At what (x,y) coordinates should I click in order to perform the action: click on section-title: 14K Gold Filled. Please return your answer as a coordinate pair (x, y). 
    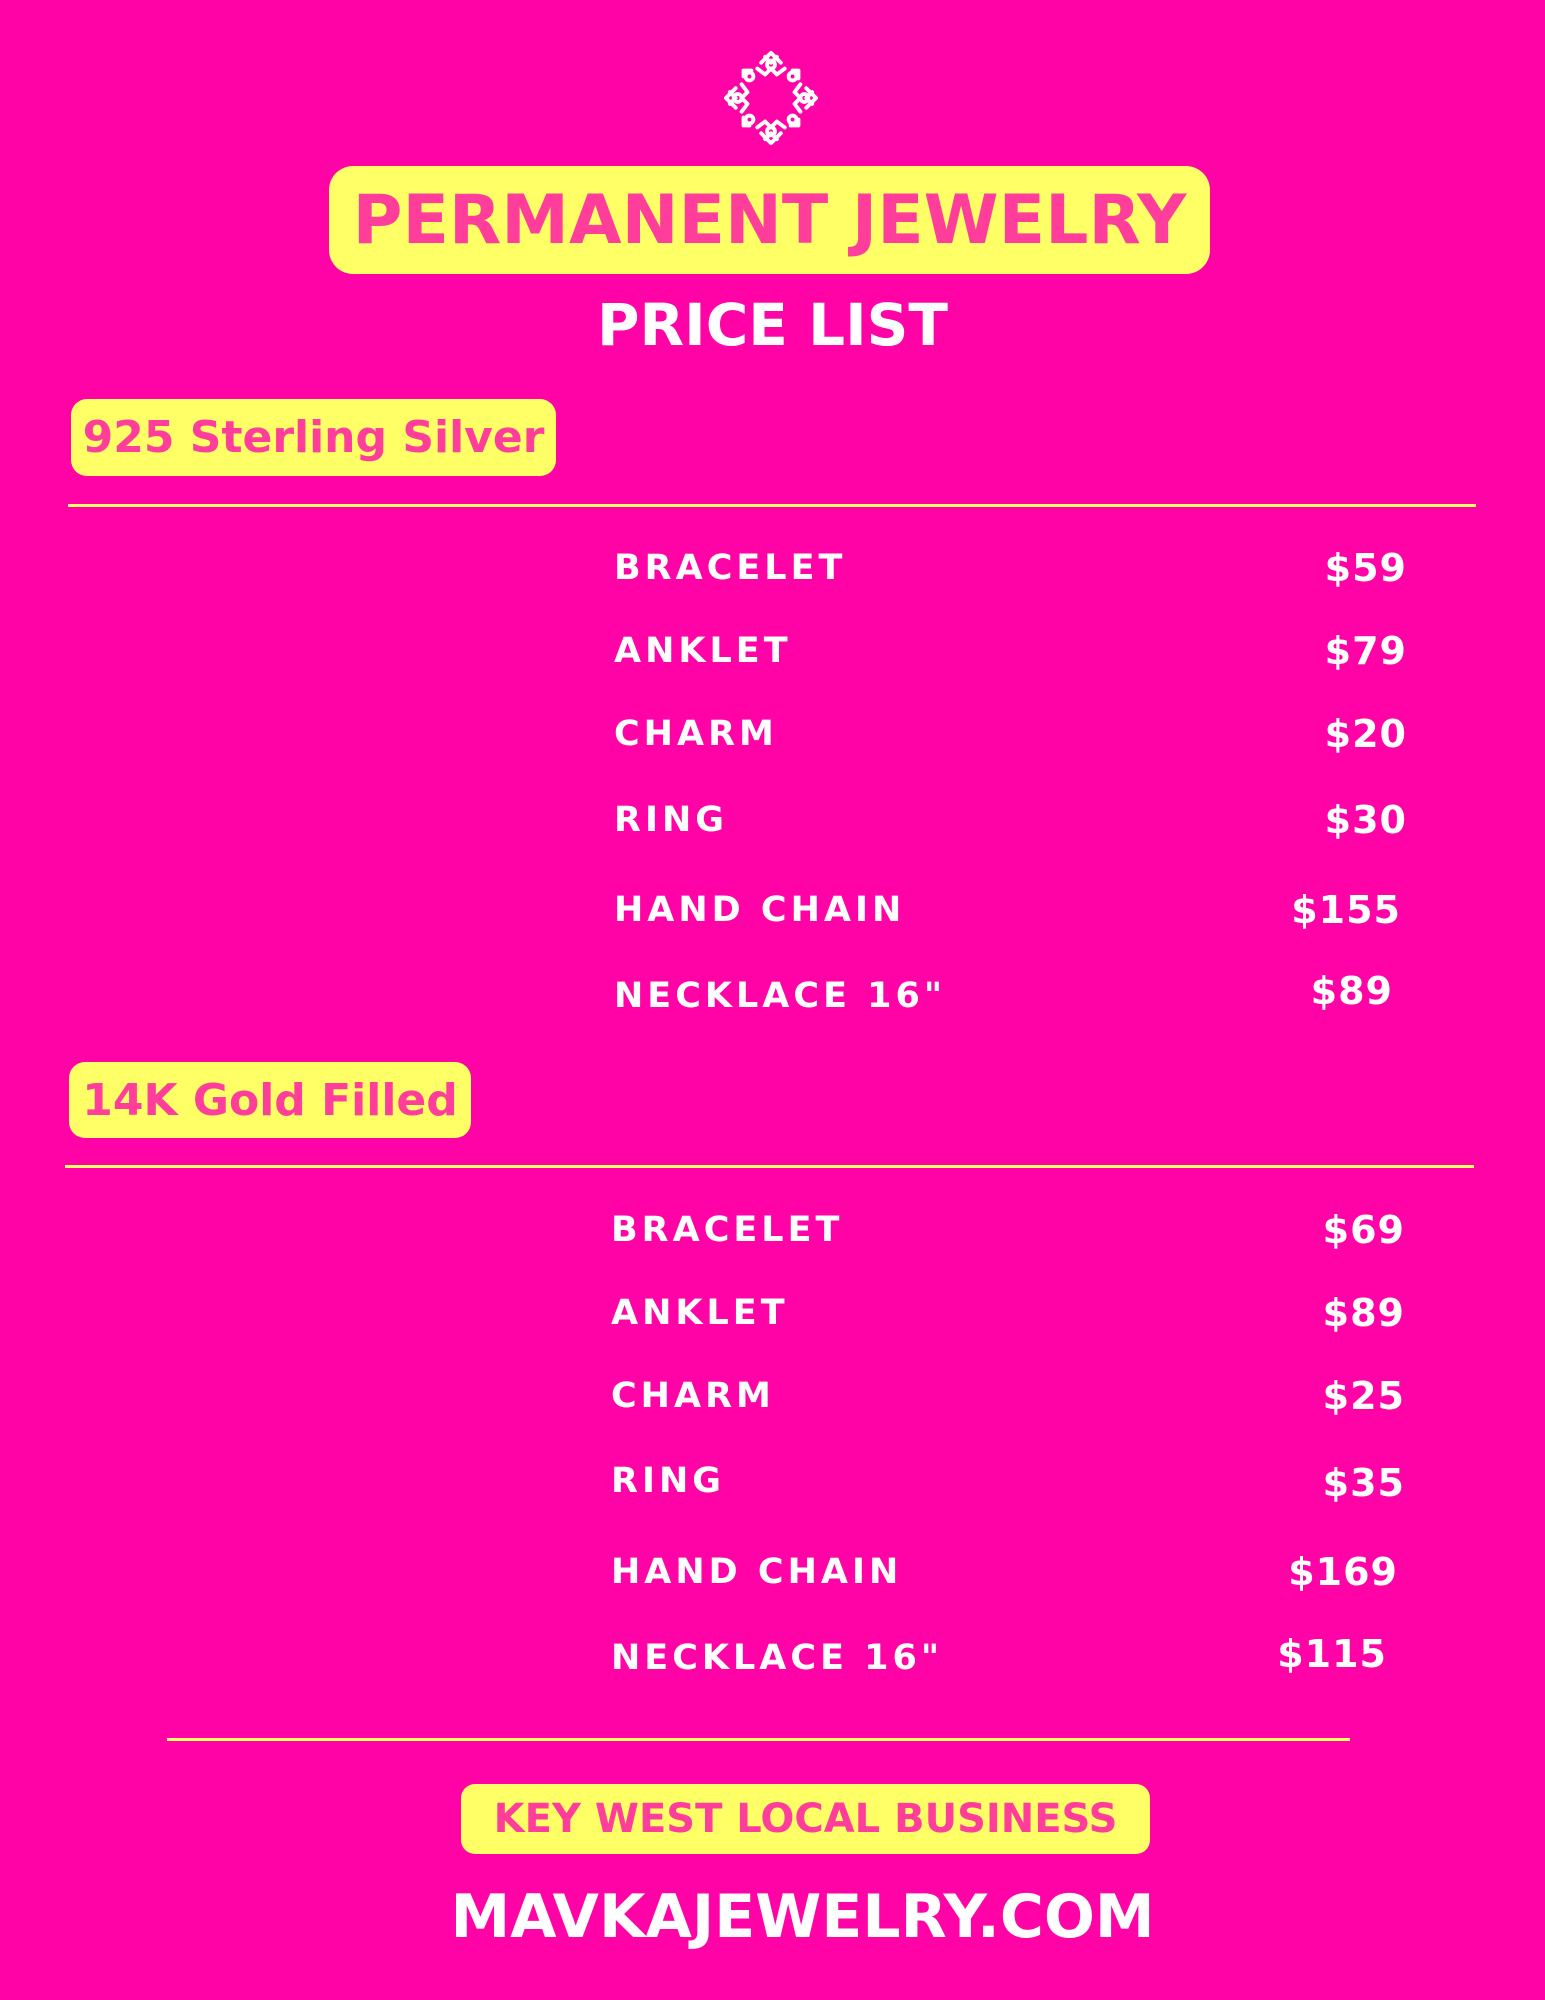
    Looking at the image, I should click on (270, 1100).